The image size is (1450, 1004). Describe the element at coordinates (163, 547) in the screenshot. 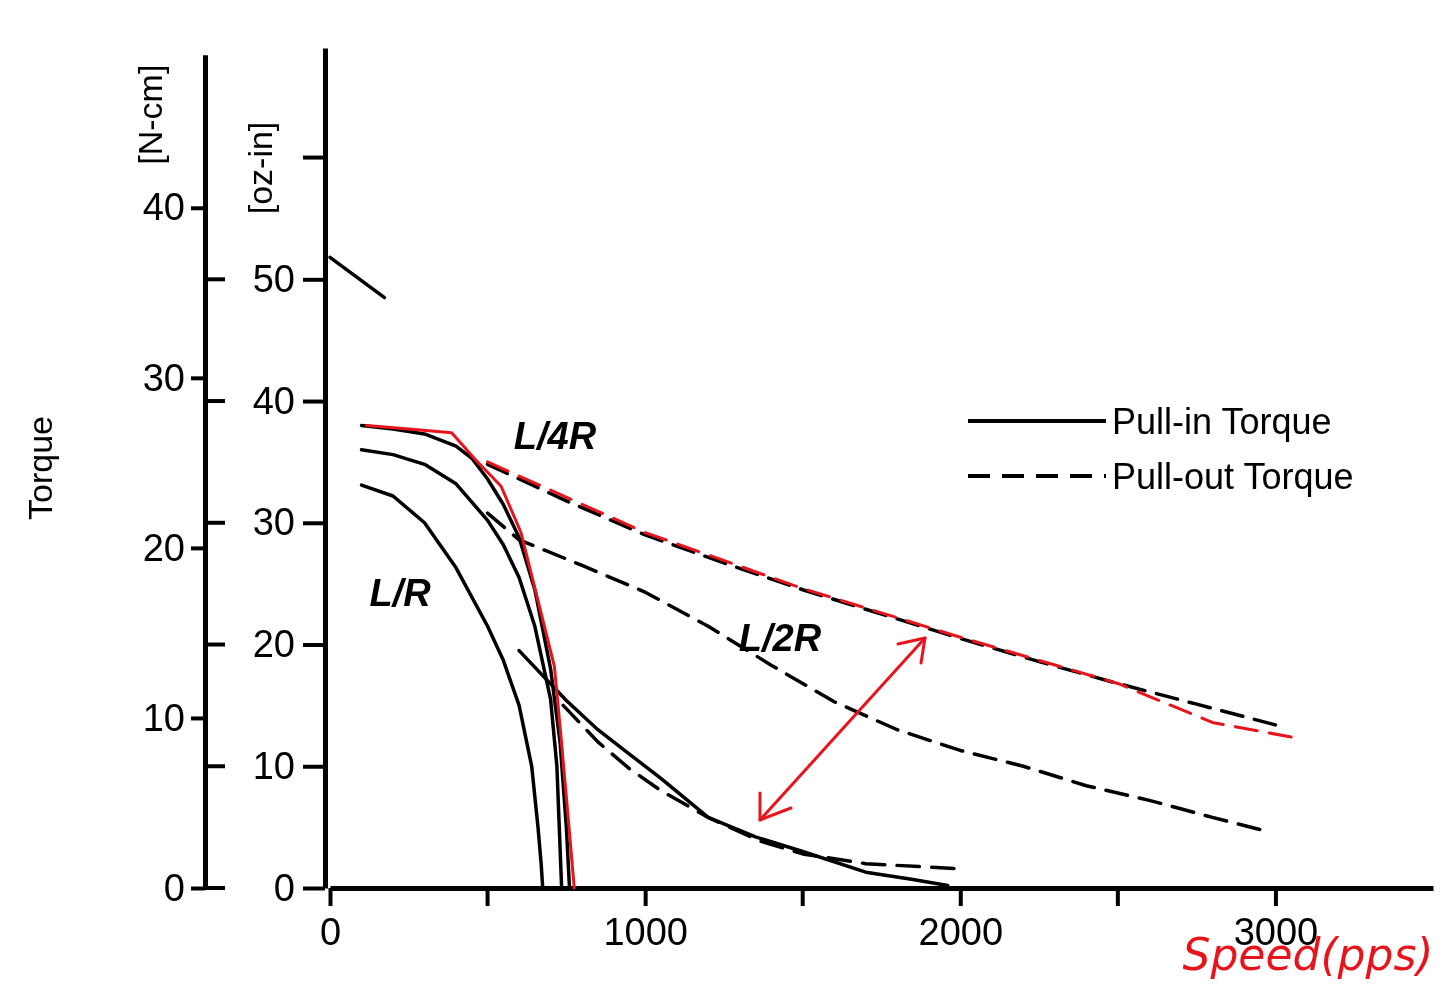

I see `y2-tick-label: 20` at that location.